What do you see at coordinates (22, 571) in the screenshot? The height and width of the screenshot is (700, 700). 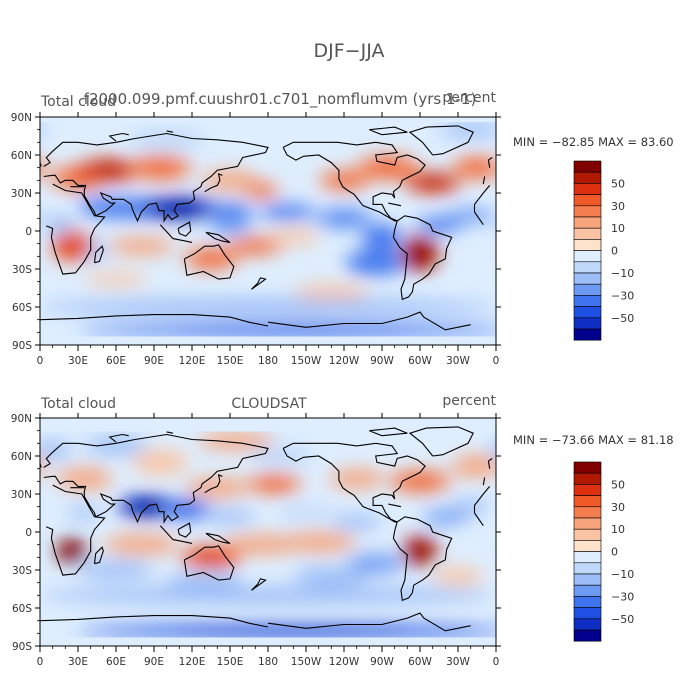 I see `y-tick-label: 30S` at bounding box center [22, 571].